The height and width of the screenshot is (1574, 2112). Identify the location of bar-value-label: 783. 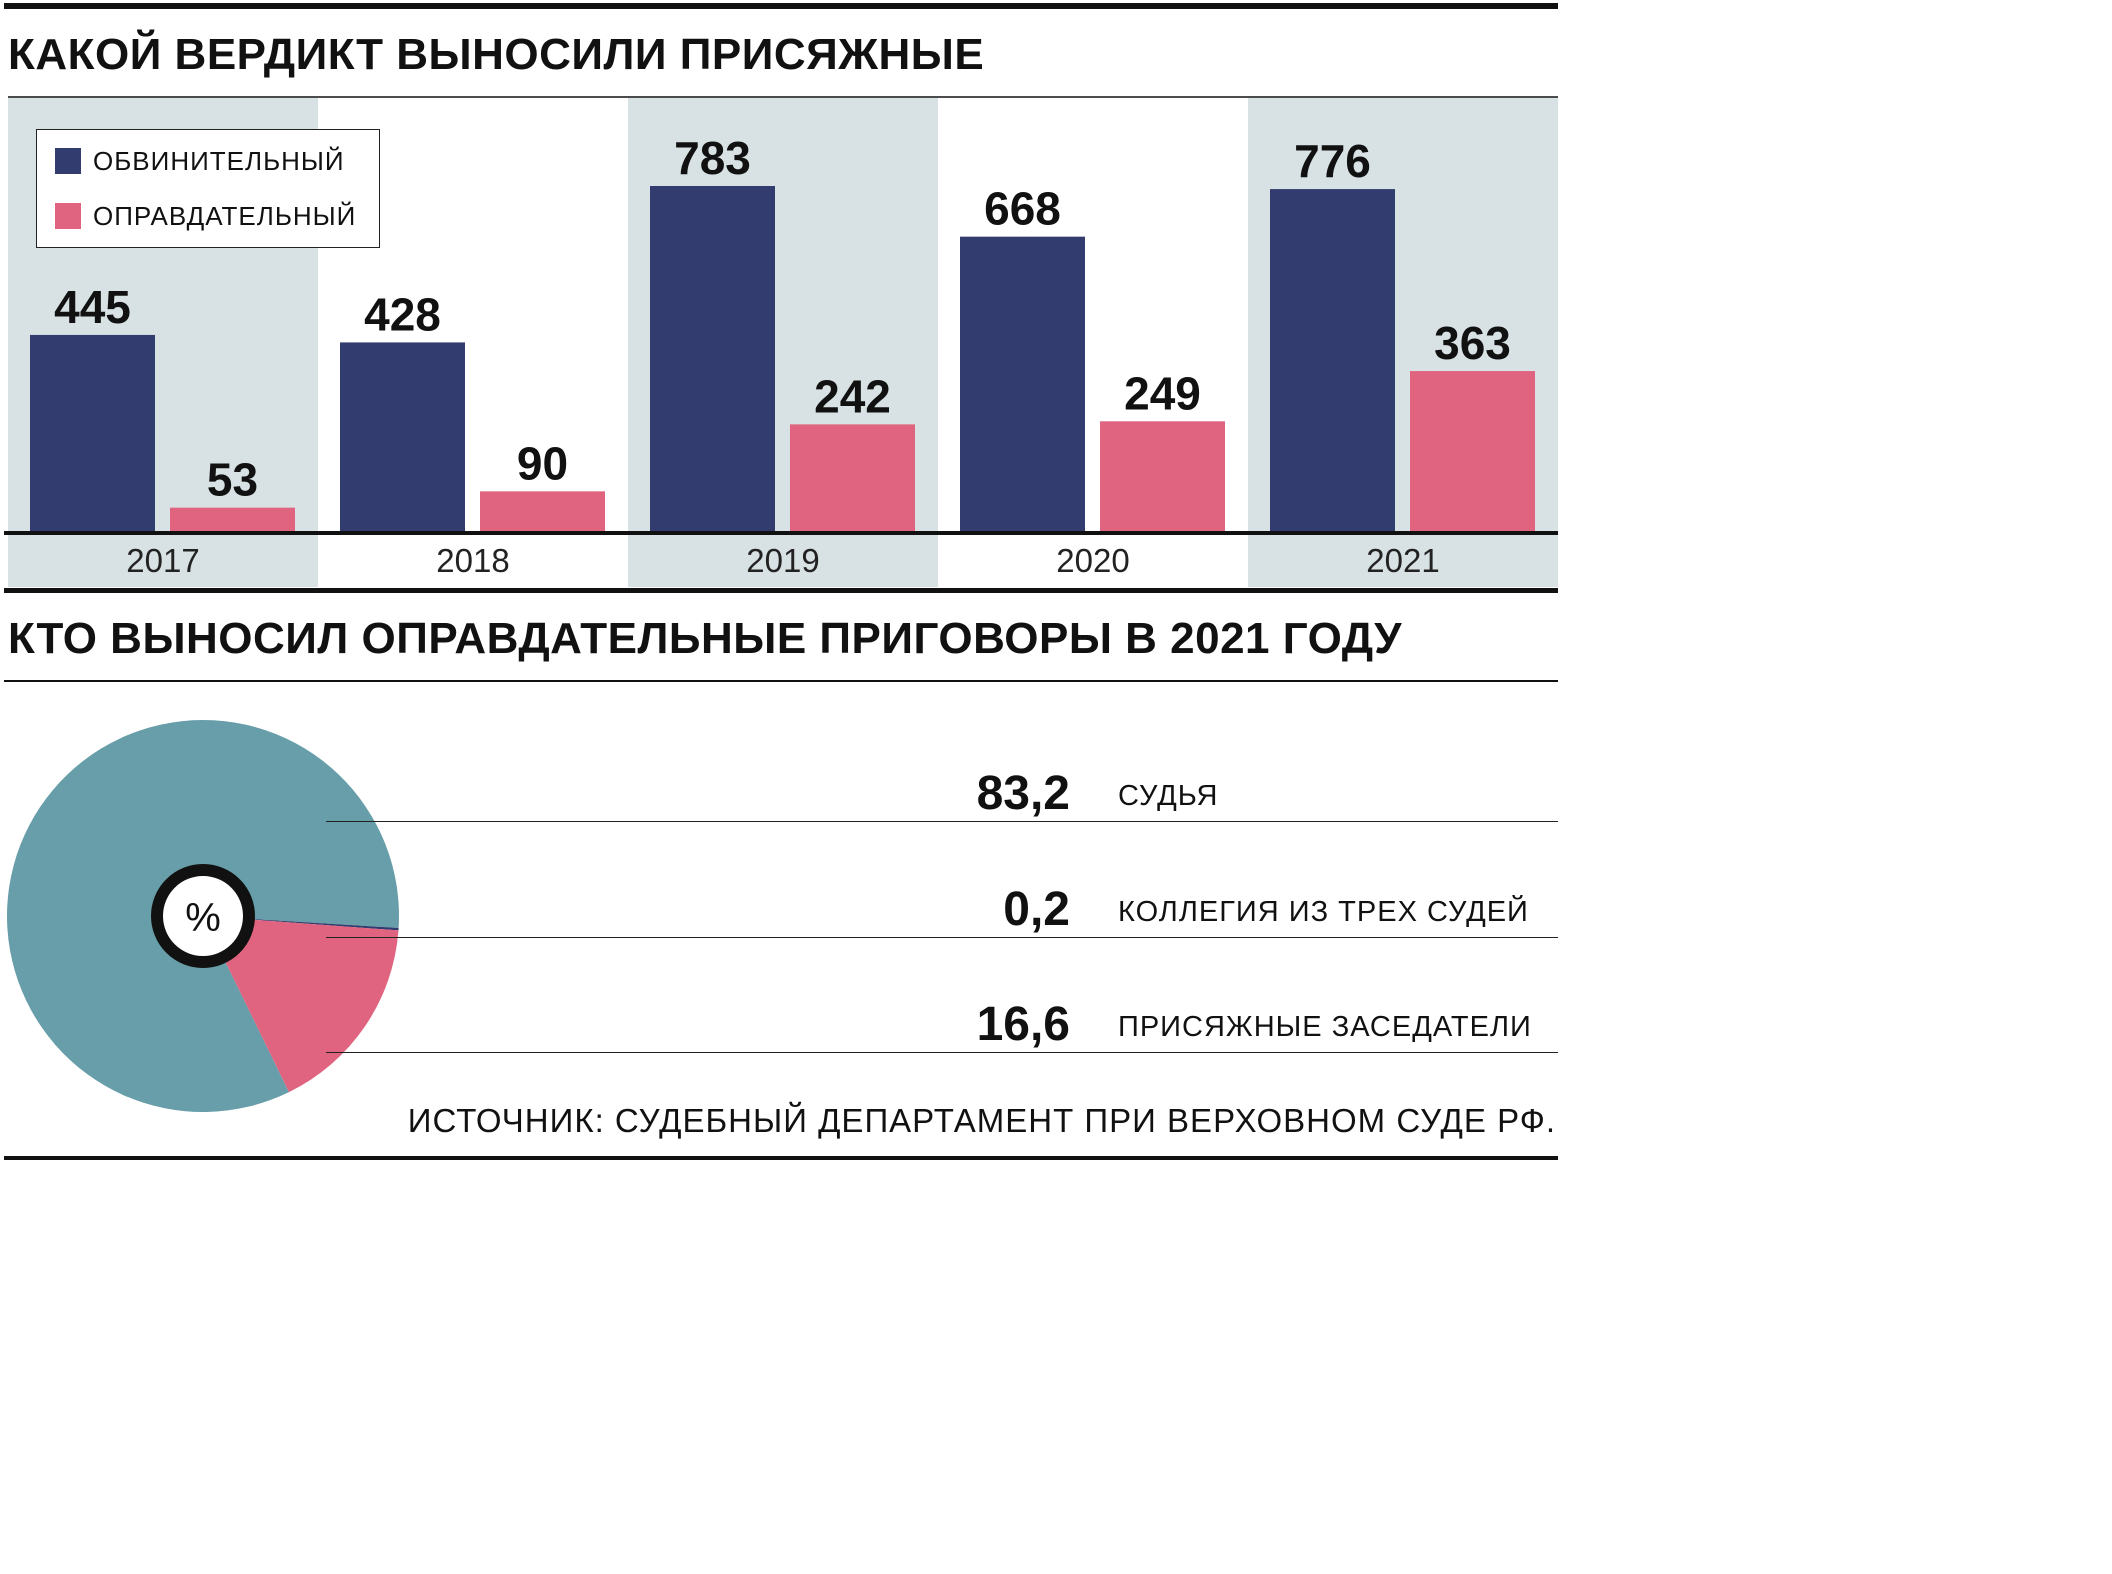
(712, 158).